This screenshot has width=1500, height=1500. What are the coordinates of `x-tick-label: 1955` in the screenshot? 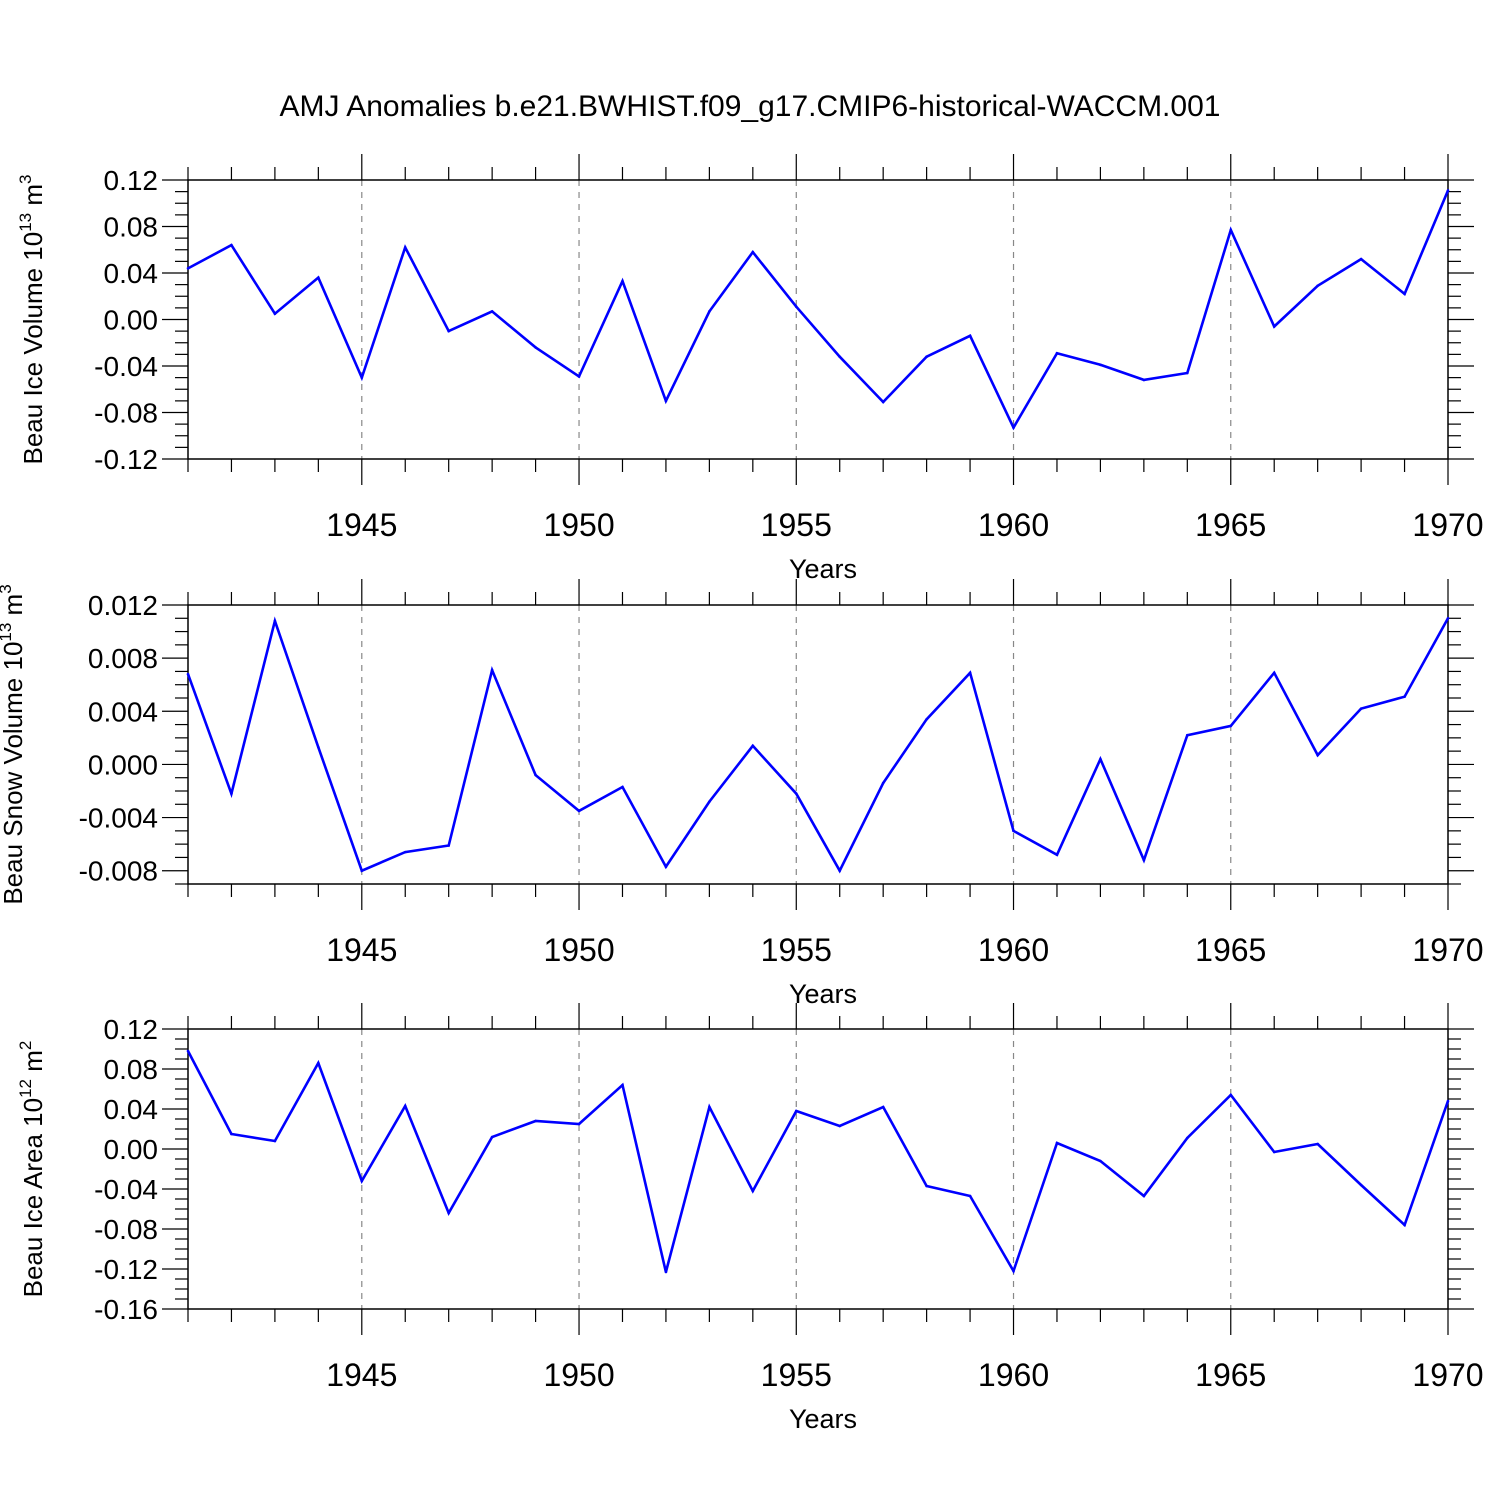 It's located at (796, 950).